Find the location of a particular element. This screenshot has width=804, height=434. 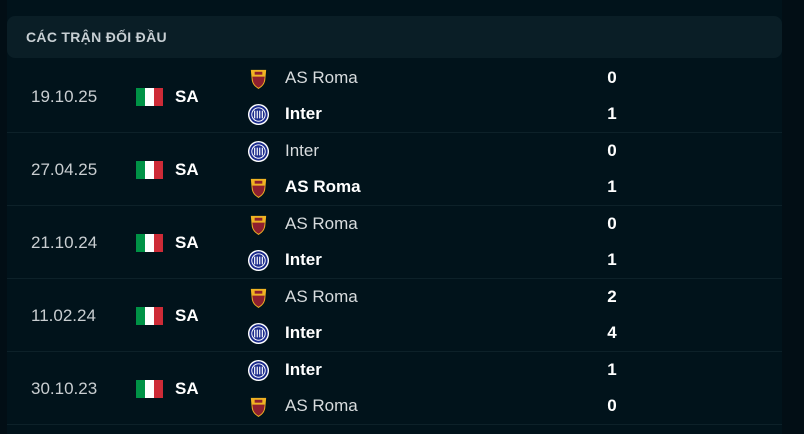

match-date: 21.10.24 is located at coordinates (64, 242).